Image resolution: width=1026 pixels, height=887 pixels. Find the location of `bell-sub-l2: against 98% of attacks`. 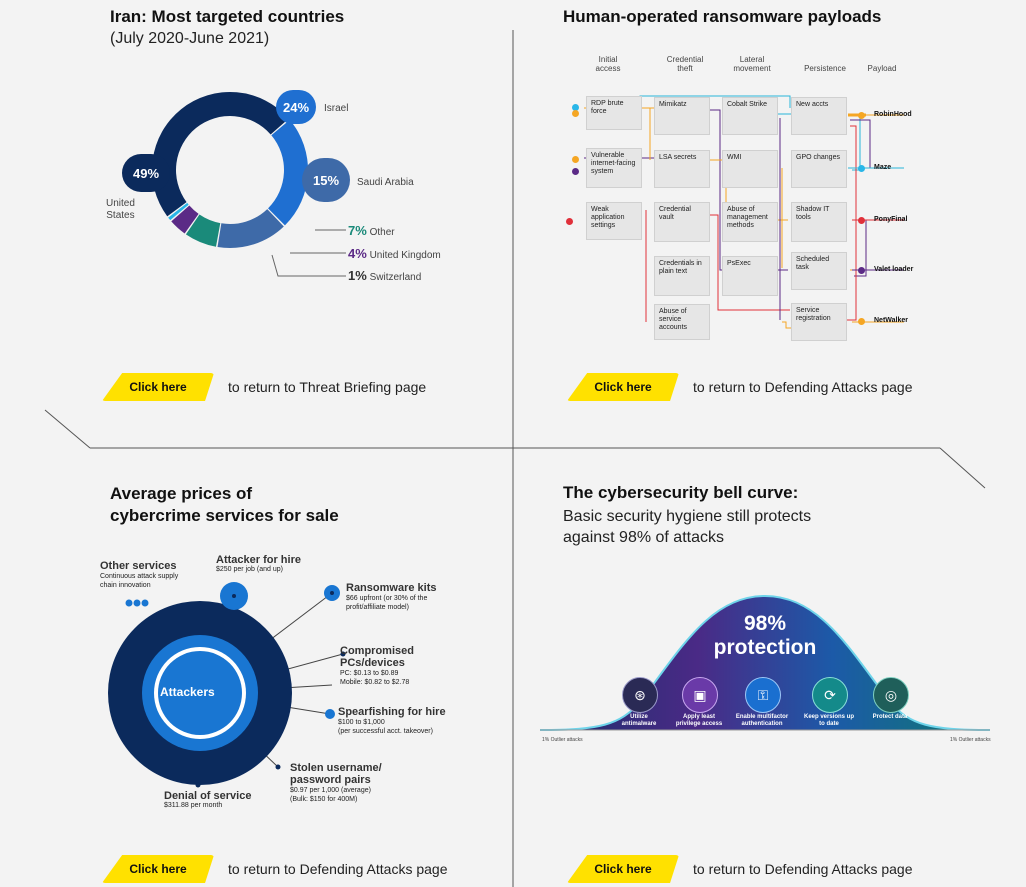

bell-sub-l2: against 98% of attacks is located at coordinates (643, 537).